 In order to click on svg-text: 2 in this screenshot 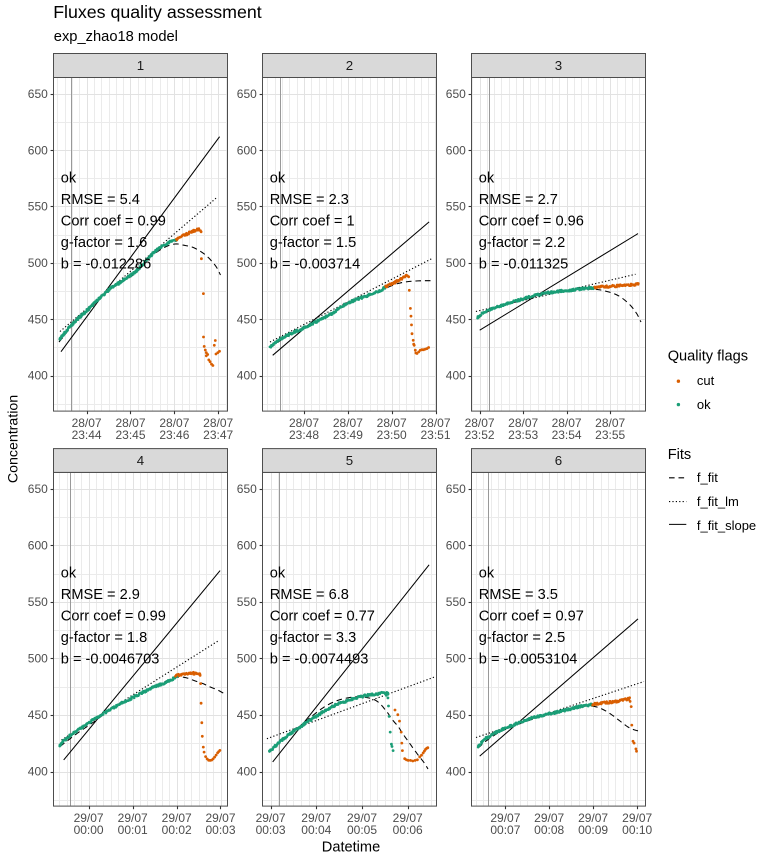, I will do `click(349, 65)`.